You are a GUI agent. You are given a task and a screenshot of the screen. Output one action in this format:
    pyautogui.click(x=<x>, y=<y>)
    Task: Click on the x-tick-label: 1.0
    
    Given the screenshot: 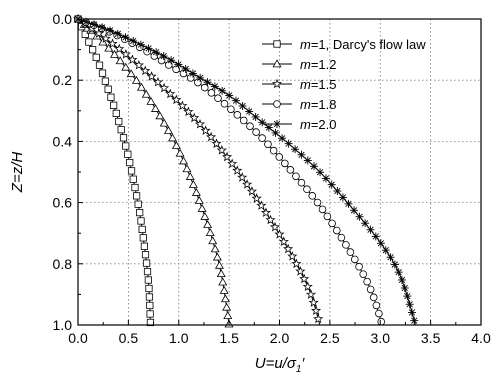 What is the action you would take?
    pyautogui.click(x=179, y=338)
    